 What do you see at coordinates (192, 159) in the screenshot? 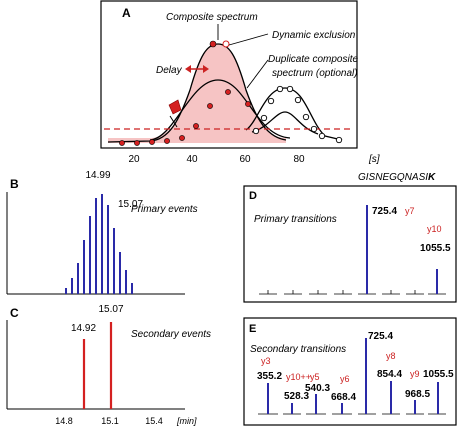
I see `axis-a-tick-40: 40` at bounding box center [192, 159].